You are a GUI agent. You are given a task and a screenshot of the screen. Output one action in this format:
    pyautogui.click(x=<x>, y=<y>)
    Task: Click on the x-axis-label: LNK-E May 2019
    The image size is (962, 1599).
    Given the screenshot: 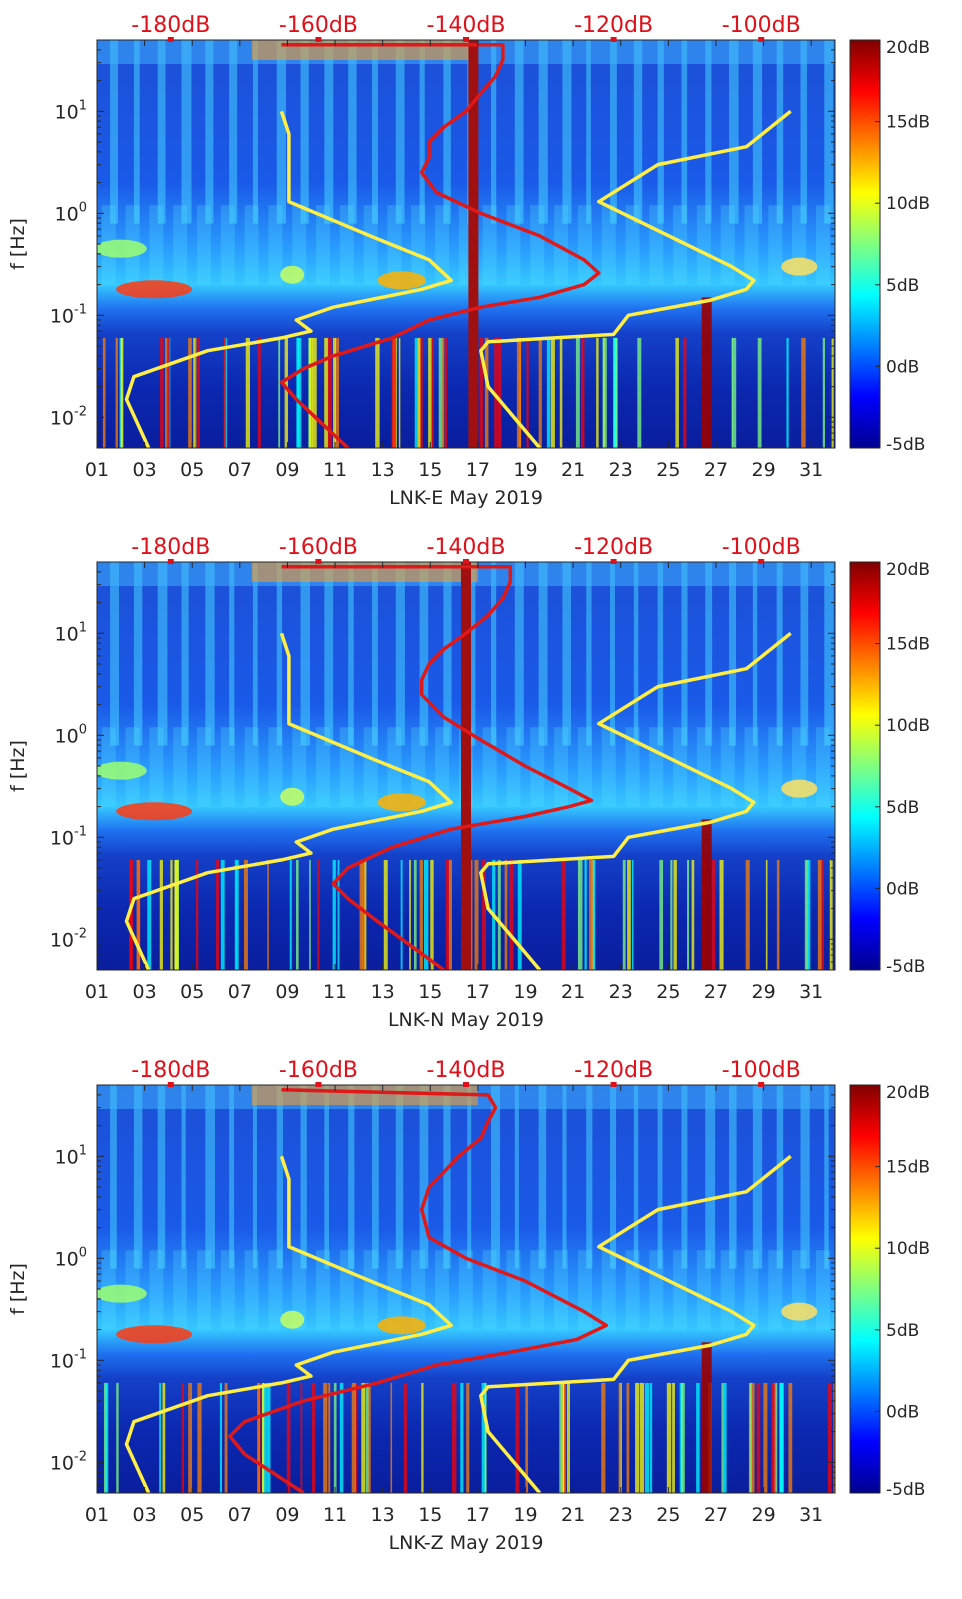 What is the action you would take?
    pyautogui.click(x=466, y=498)
    